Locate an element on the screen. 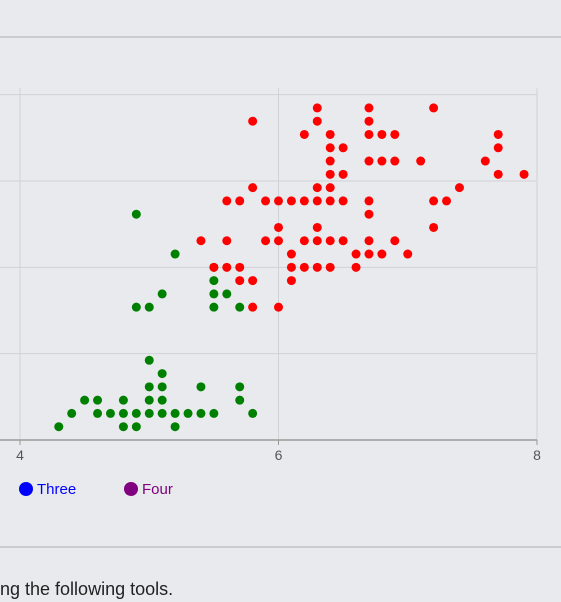 This screenshot has height=602, width=561. x-tick-label: 6 is located at coordinates (279, 455).